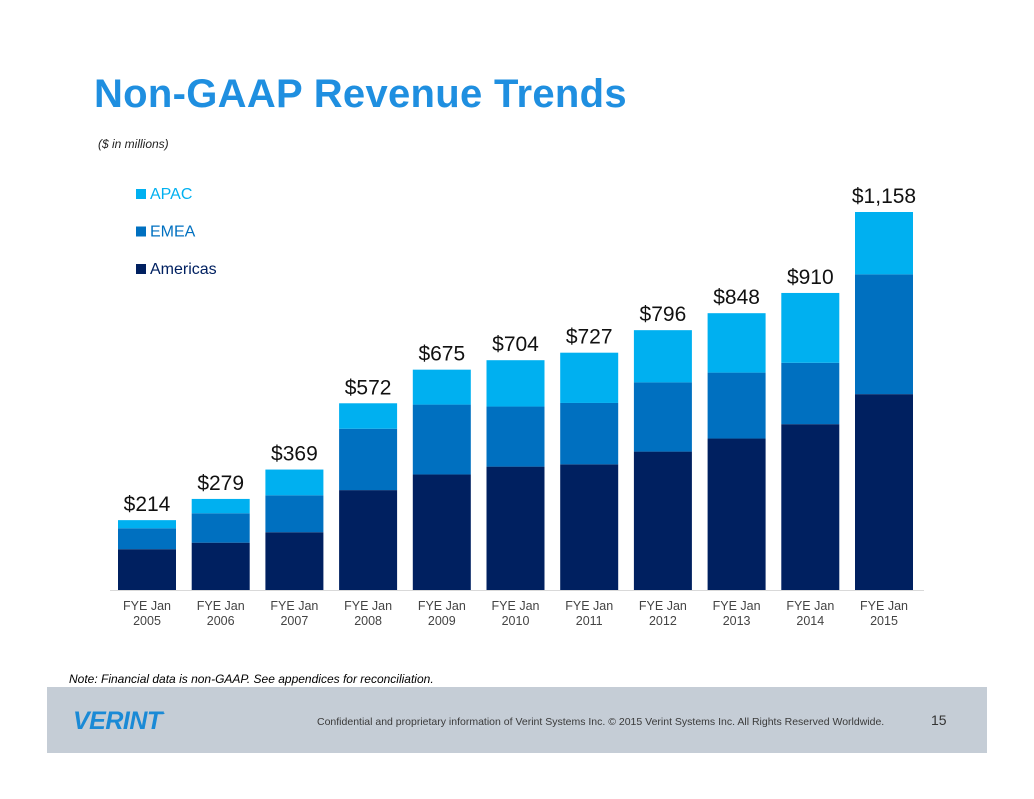 The image size is (1034, 799). Describe the element at coordinates (663, 613) in the screenshot. I see `x-tick-label-2012: FYE Jan 2012` at that location.